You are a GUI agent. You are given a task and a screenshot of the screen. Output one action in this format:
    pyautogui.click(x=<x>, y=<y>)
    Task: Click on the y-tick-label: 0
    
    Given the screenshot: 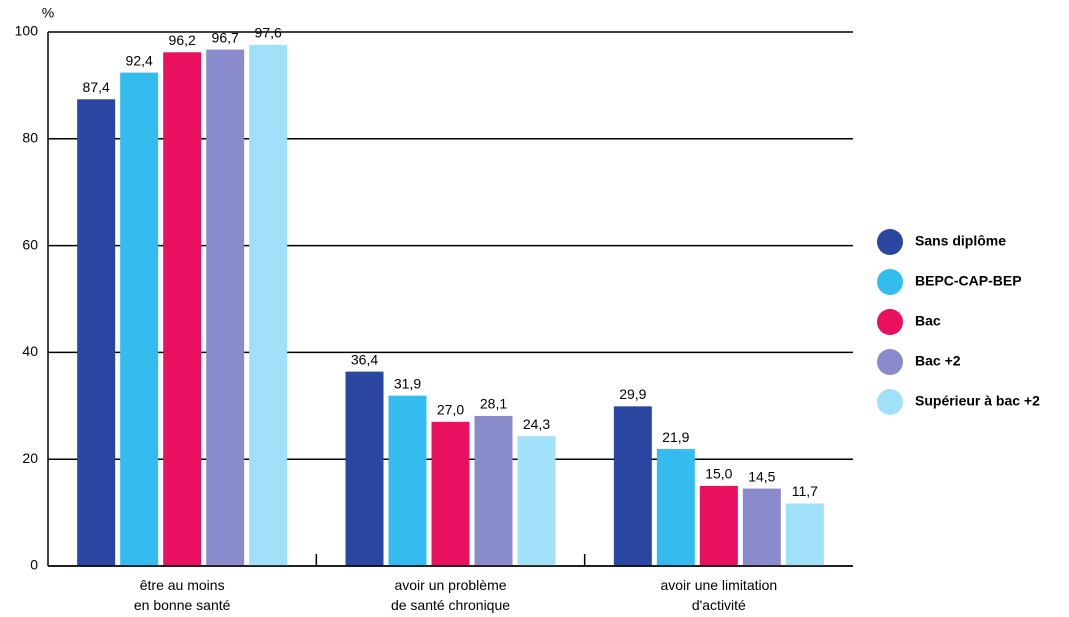 What is the action you would take?
    pyautogui.click(x=34, y=565)
    